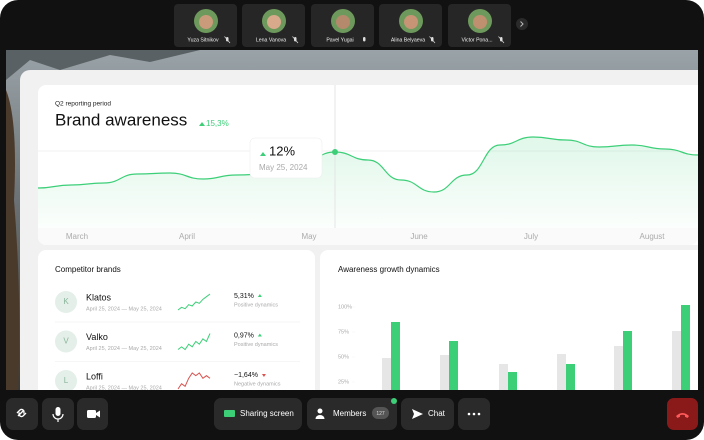 Image resolution: width=704 pixels, height=440 pixels. I want to click on brand-initial: K, so click(66, 301).